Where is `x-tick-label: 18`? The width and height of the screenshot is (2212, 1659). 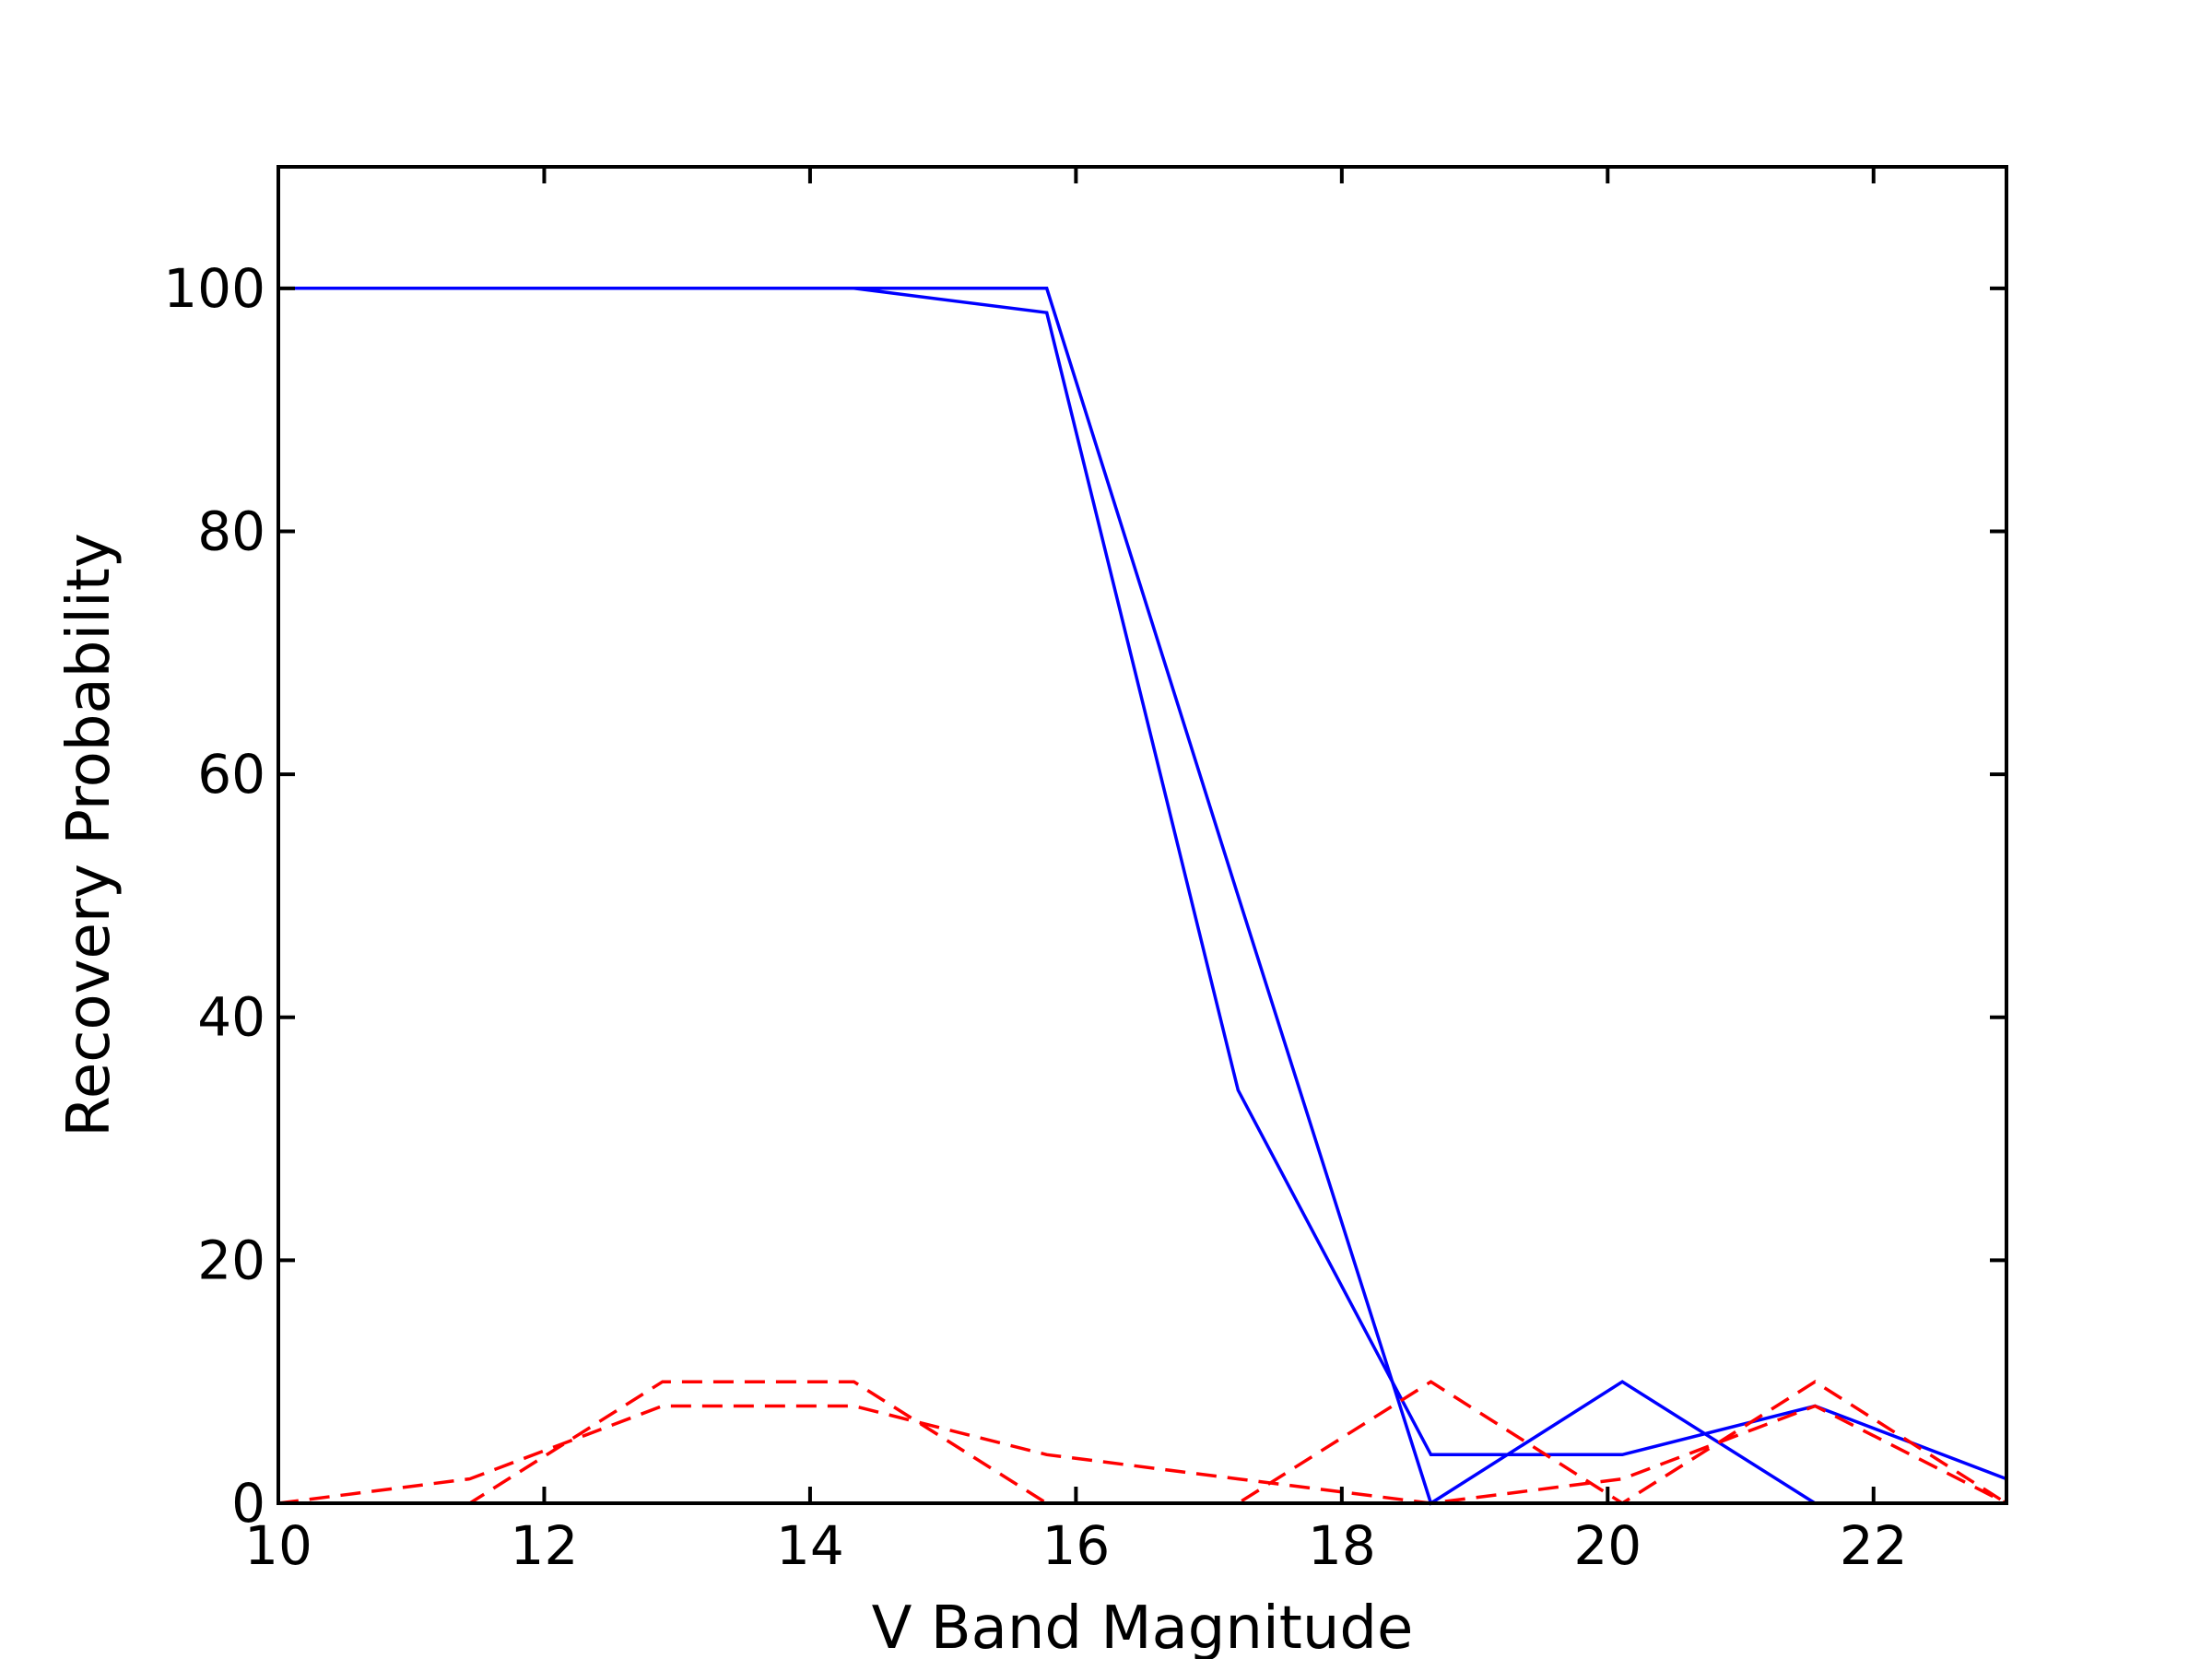 x-tick-label: 18 is located at coordinates (1342, 1545).